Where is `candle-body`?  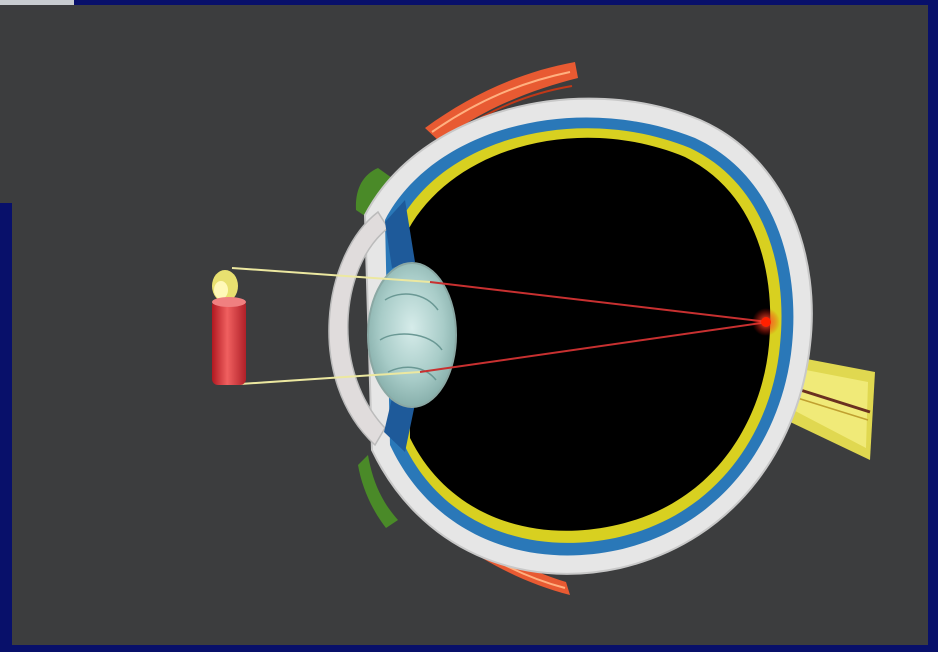
candle-body is located at coordinates (229, 342).